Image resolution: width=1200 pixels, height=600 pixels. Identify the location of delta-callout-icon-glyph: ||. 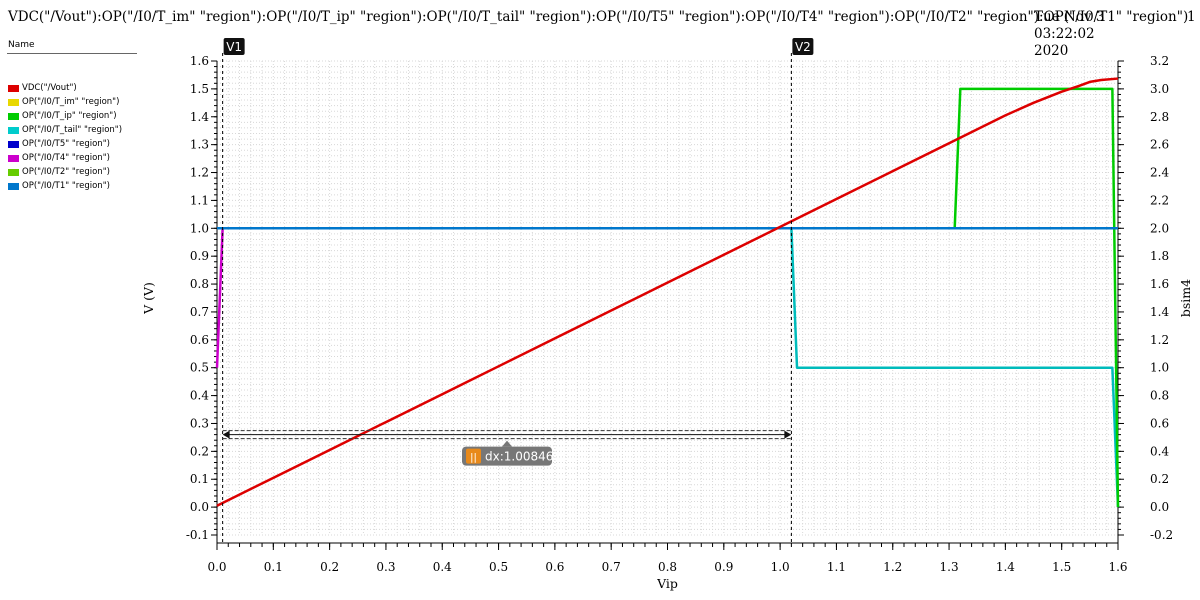
(473, 458).